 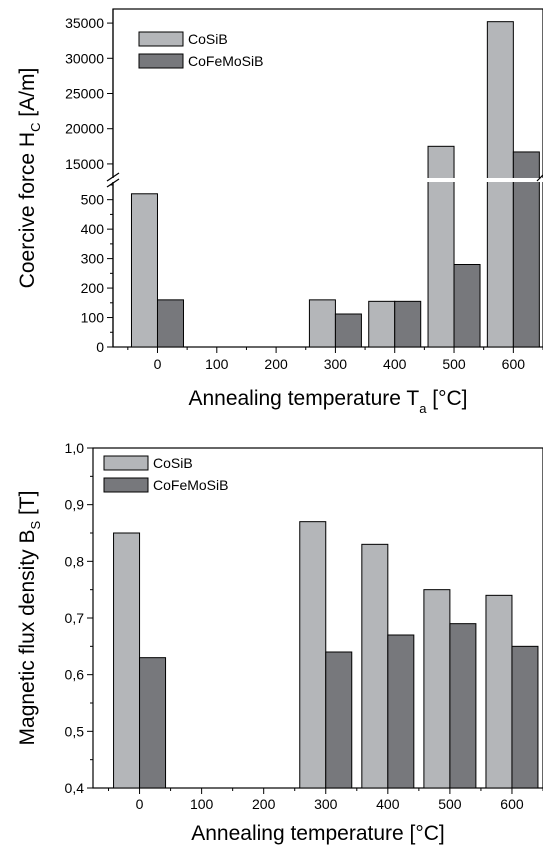 What do you see at coordinates (75, 788) in the screenshot?
I see `y-tick-label-0,4: 0,4` at bounding box center [75, 788].